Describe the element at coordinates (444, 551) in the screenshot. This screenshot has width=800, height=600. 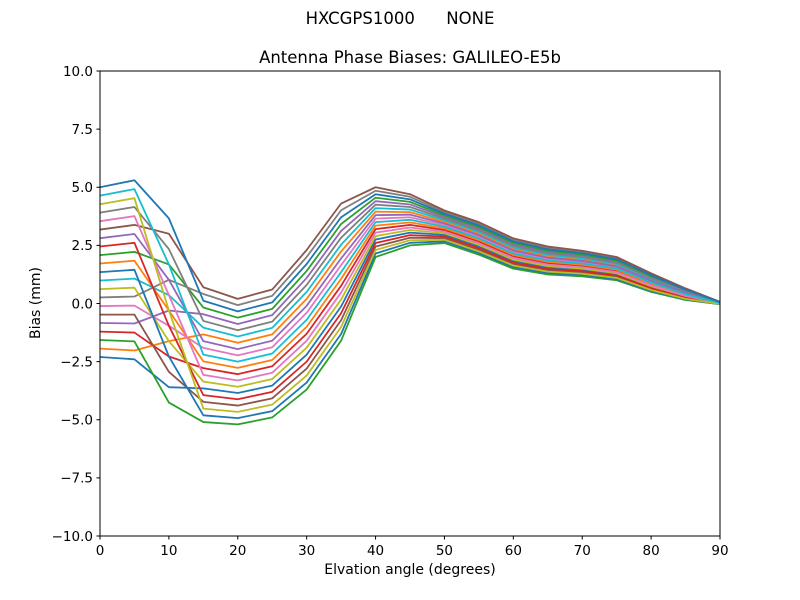
I see `x-tick-label: 50` at that location.